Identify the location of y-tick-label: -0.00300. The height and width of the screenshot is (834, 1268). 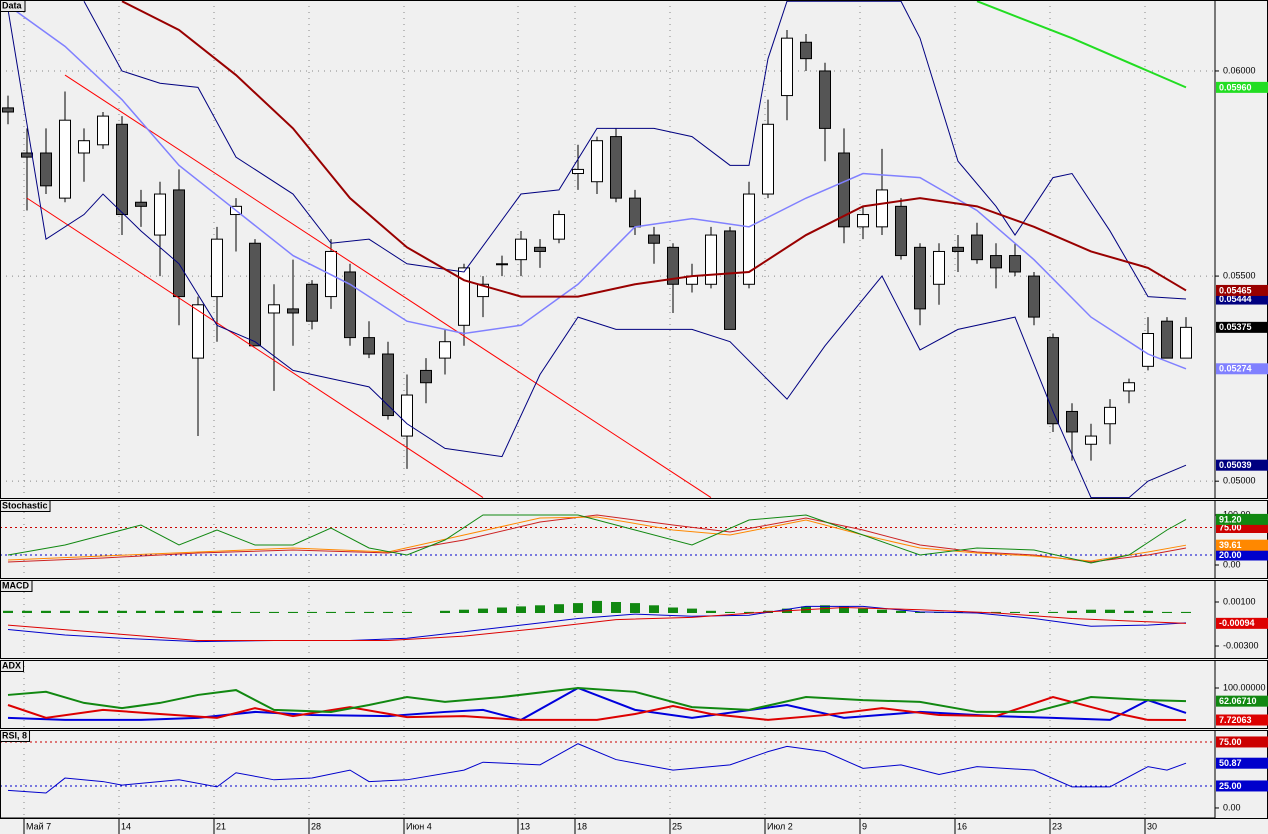
(1241, 645).